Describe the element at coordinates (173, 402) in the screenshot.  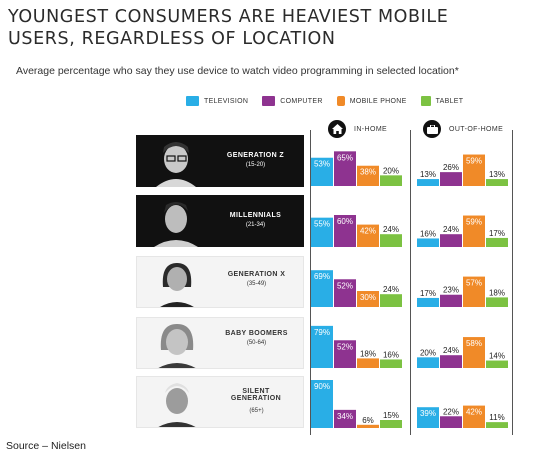
I see `silent-generation-portrait` at that location.